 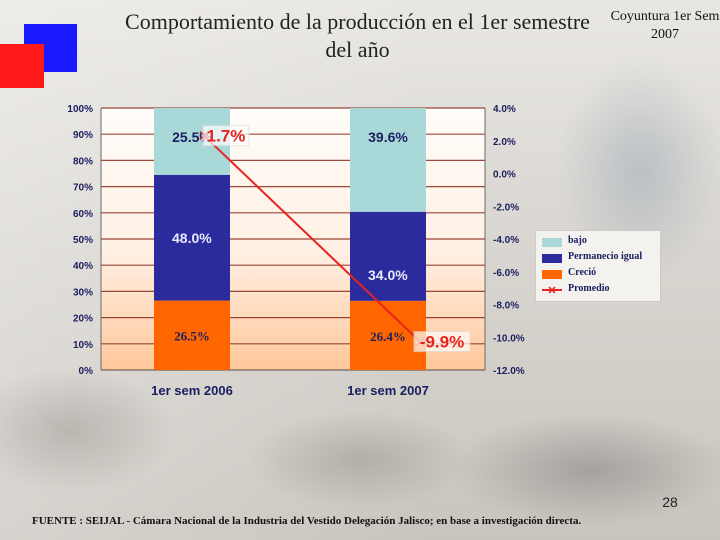 What do you see at coordinates (665, 25) in the screenshot?
I see `page-subtitle: Coyuntura 1er Sem 2007` at bounding box center [665, 25].